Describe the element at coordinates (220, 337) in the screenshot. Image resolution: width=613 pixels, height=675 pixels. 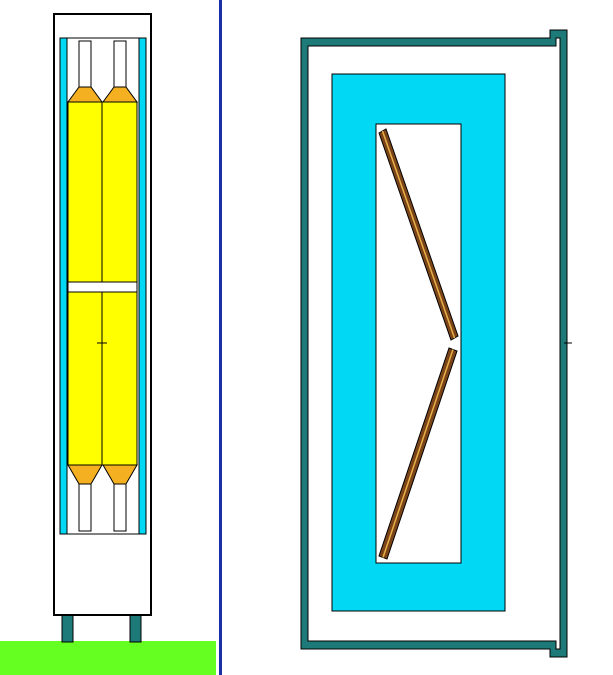
I see `view-divider` at that location.